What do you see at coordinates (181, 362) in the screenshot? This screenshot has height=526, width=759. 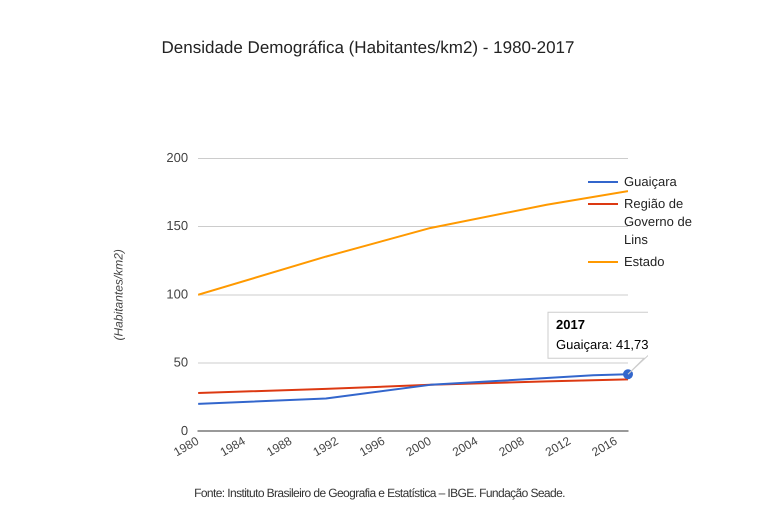 I see `y-tick-label: 50` at bounding box center [181, 362].